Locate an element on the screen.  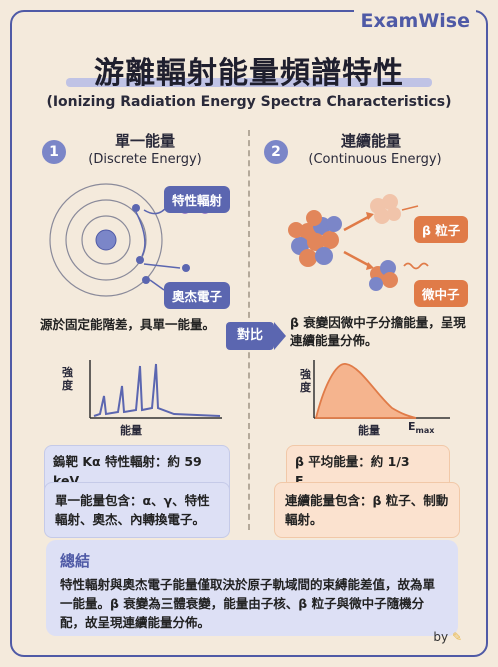
discrete-includes-note: 單一能量包含：α、γ、特性輻射、奧杰、內轉換電子。 is located at coordinates (137, 510).